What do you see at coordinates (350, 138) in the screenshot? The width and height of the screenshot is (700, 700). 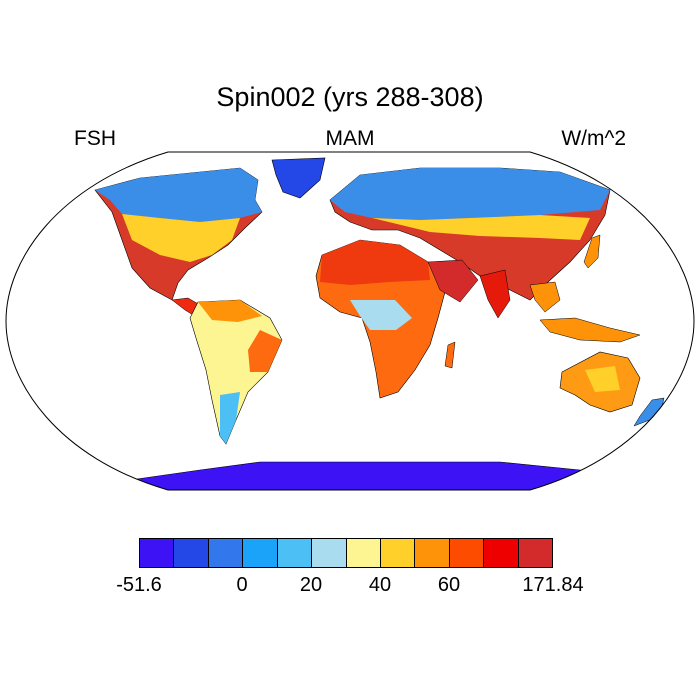 I see `season-label: MAM` at bounding box center [350, 138].